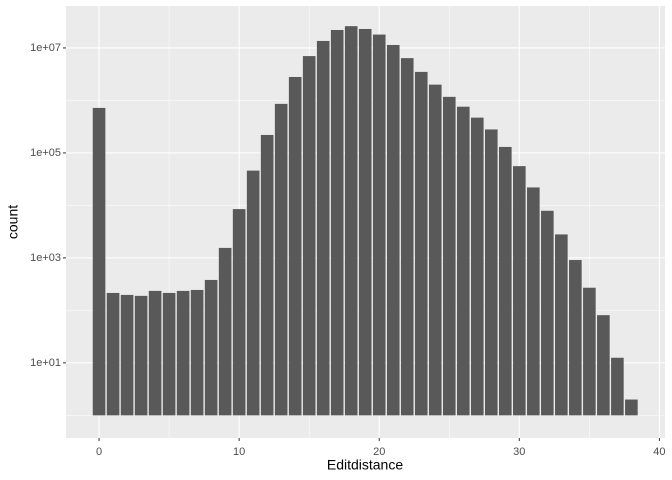 This screenshot has width=672, height=480. I want to click on x-tick-label: 30, so click(519, 452).